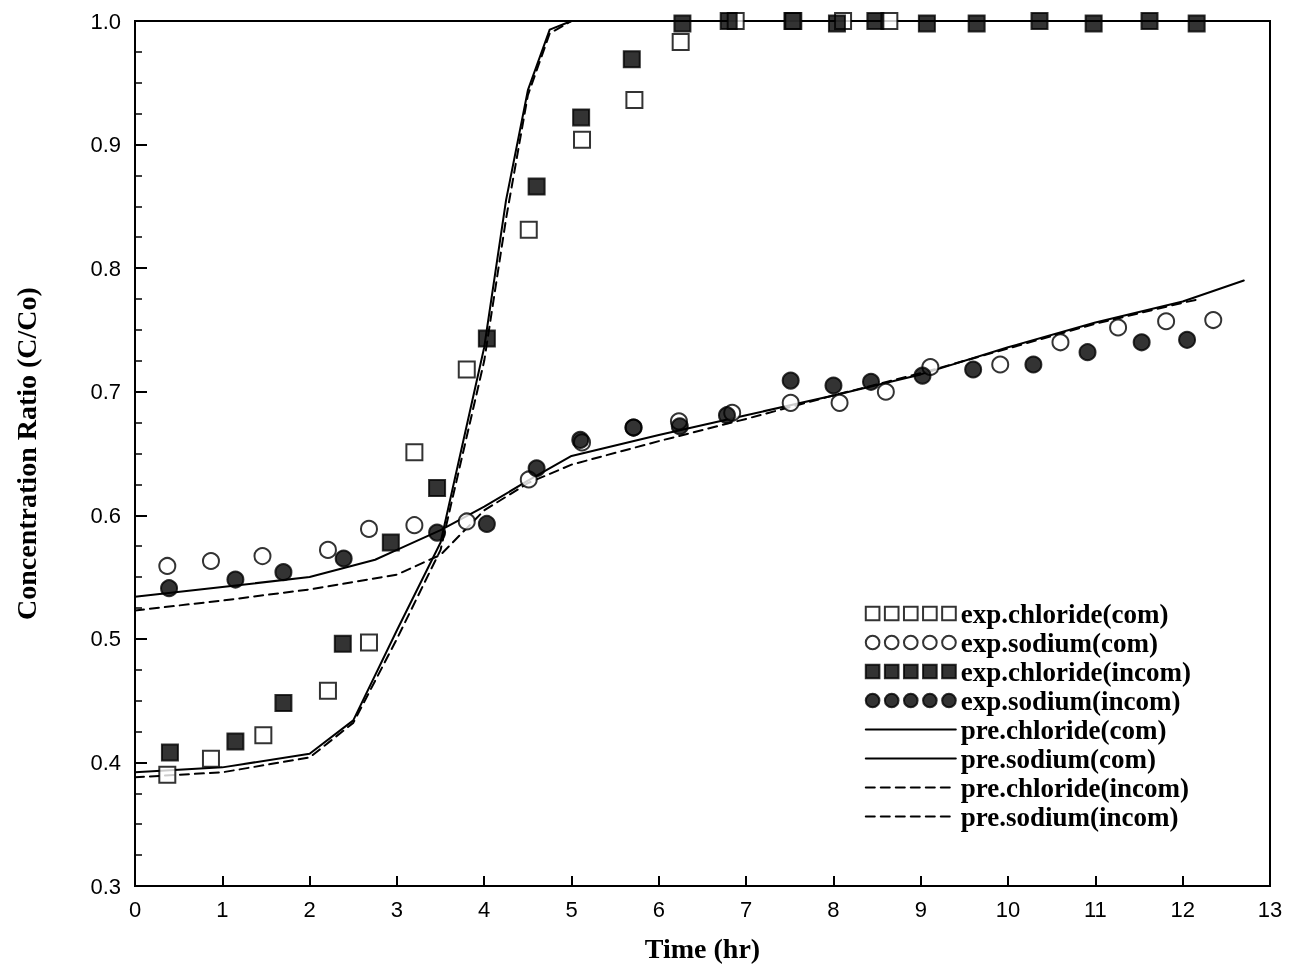 The image size is (1291, 980). What do you see at coordinates (105, 145) in the screenshot?
I see `y-tick-label: 0.9` at bounding box center [105, 145].